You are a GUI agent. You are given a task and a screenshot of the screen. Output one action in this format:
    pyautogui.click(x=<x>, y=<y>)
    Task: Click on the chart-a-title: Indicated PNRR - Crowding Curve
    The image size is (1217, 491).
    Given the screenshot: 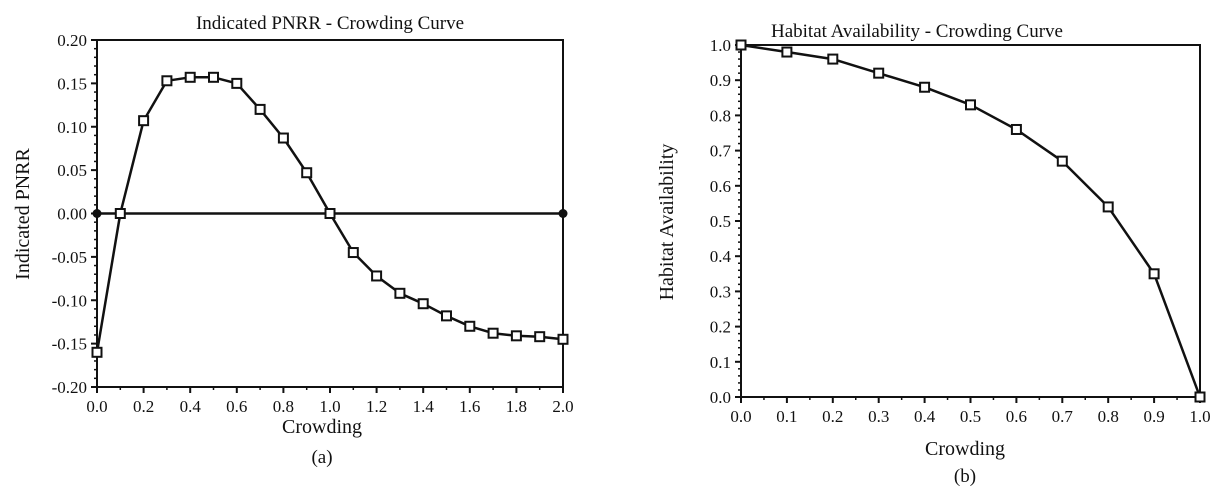 What is the action you would take?
    pyautogui.click(x=330, y=23)
    